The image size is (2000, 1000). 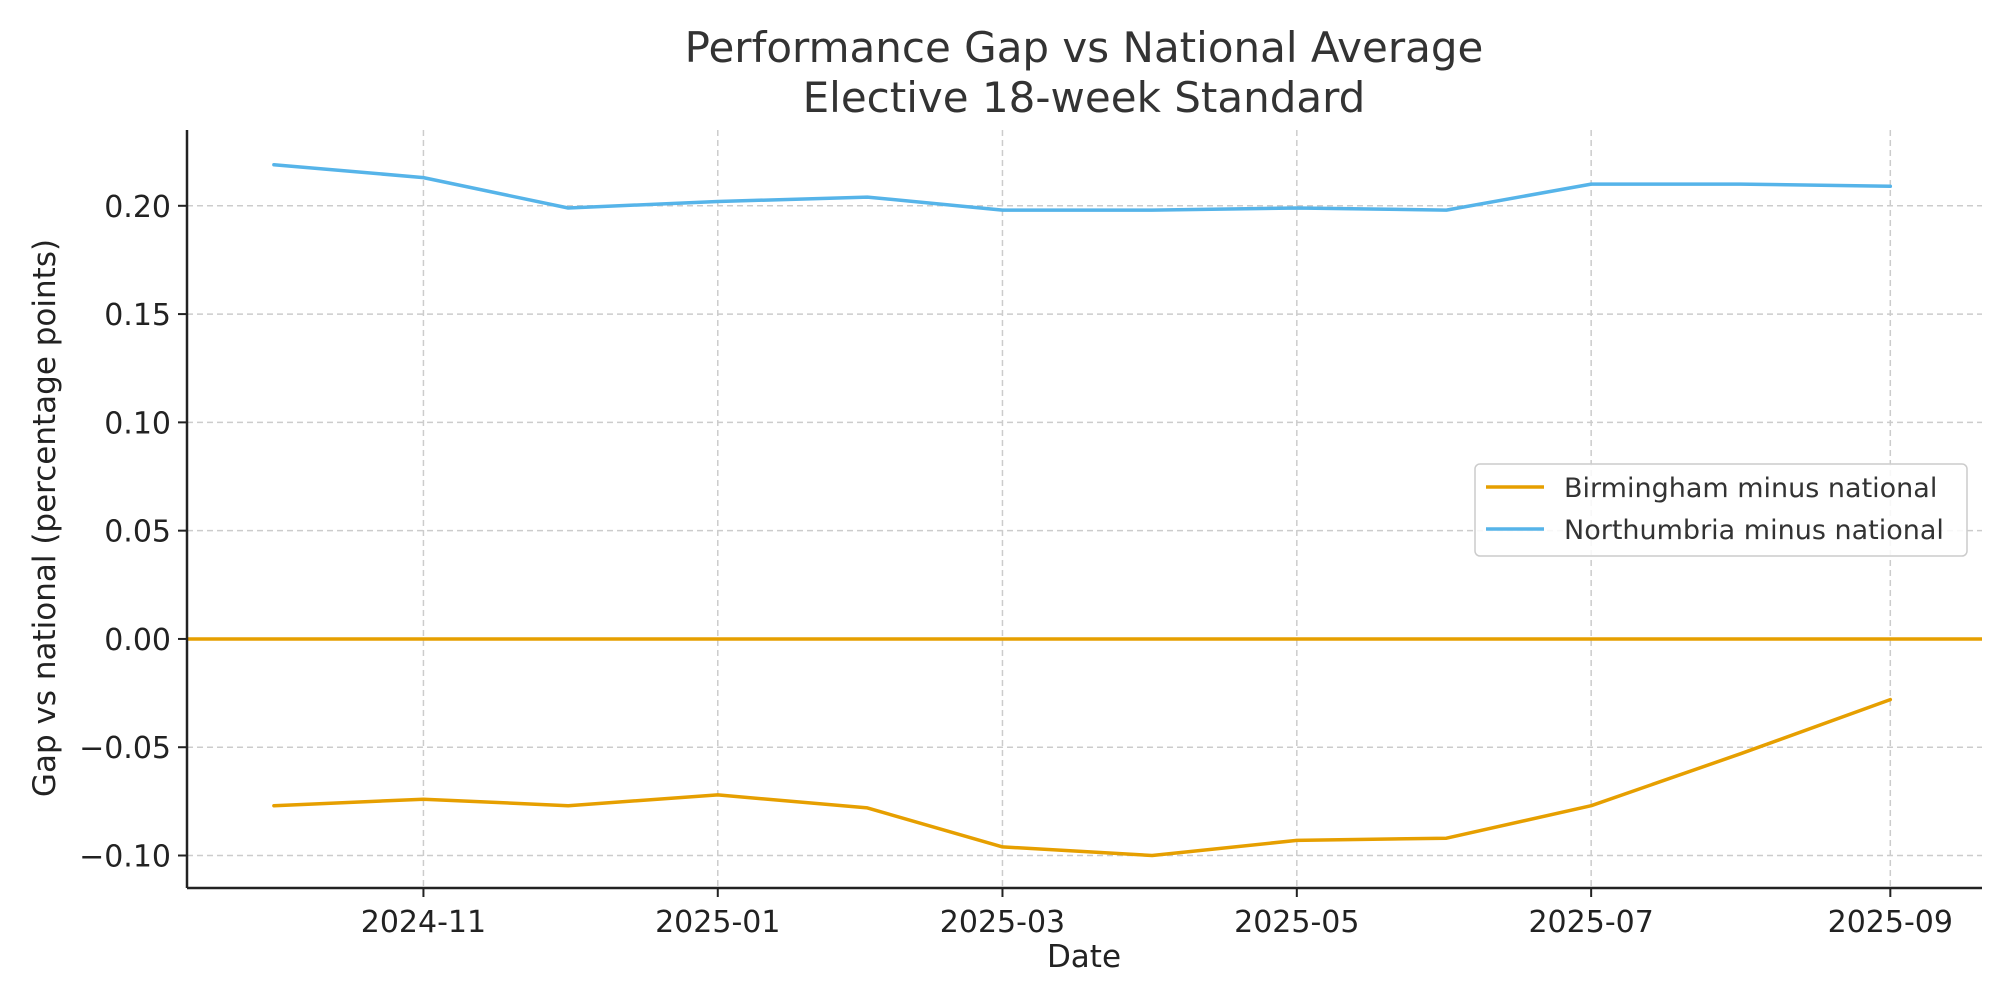 I want to click on x-tick-label: 2025-01, so click(x=717, y=922).